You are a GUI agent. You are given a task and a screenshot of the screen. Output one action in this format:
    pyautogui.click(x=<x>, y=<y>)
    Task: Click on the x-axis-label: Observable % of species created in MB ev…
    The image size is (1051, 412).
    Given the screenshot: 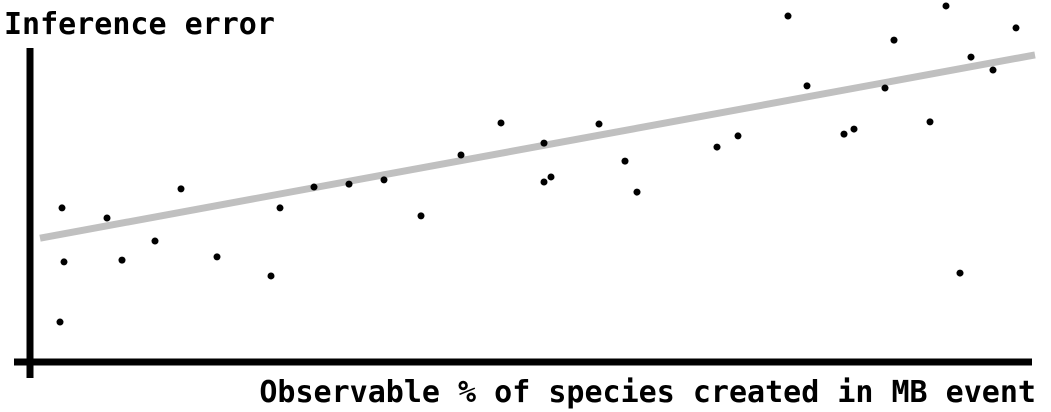 What is the action you would take?
    pyautogui.click(x=647, y=392)
    